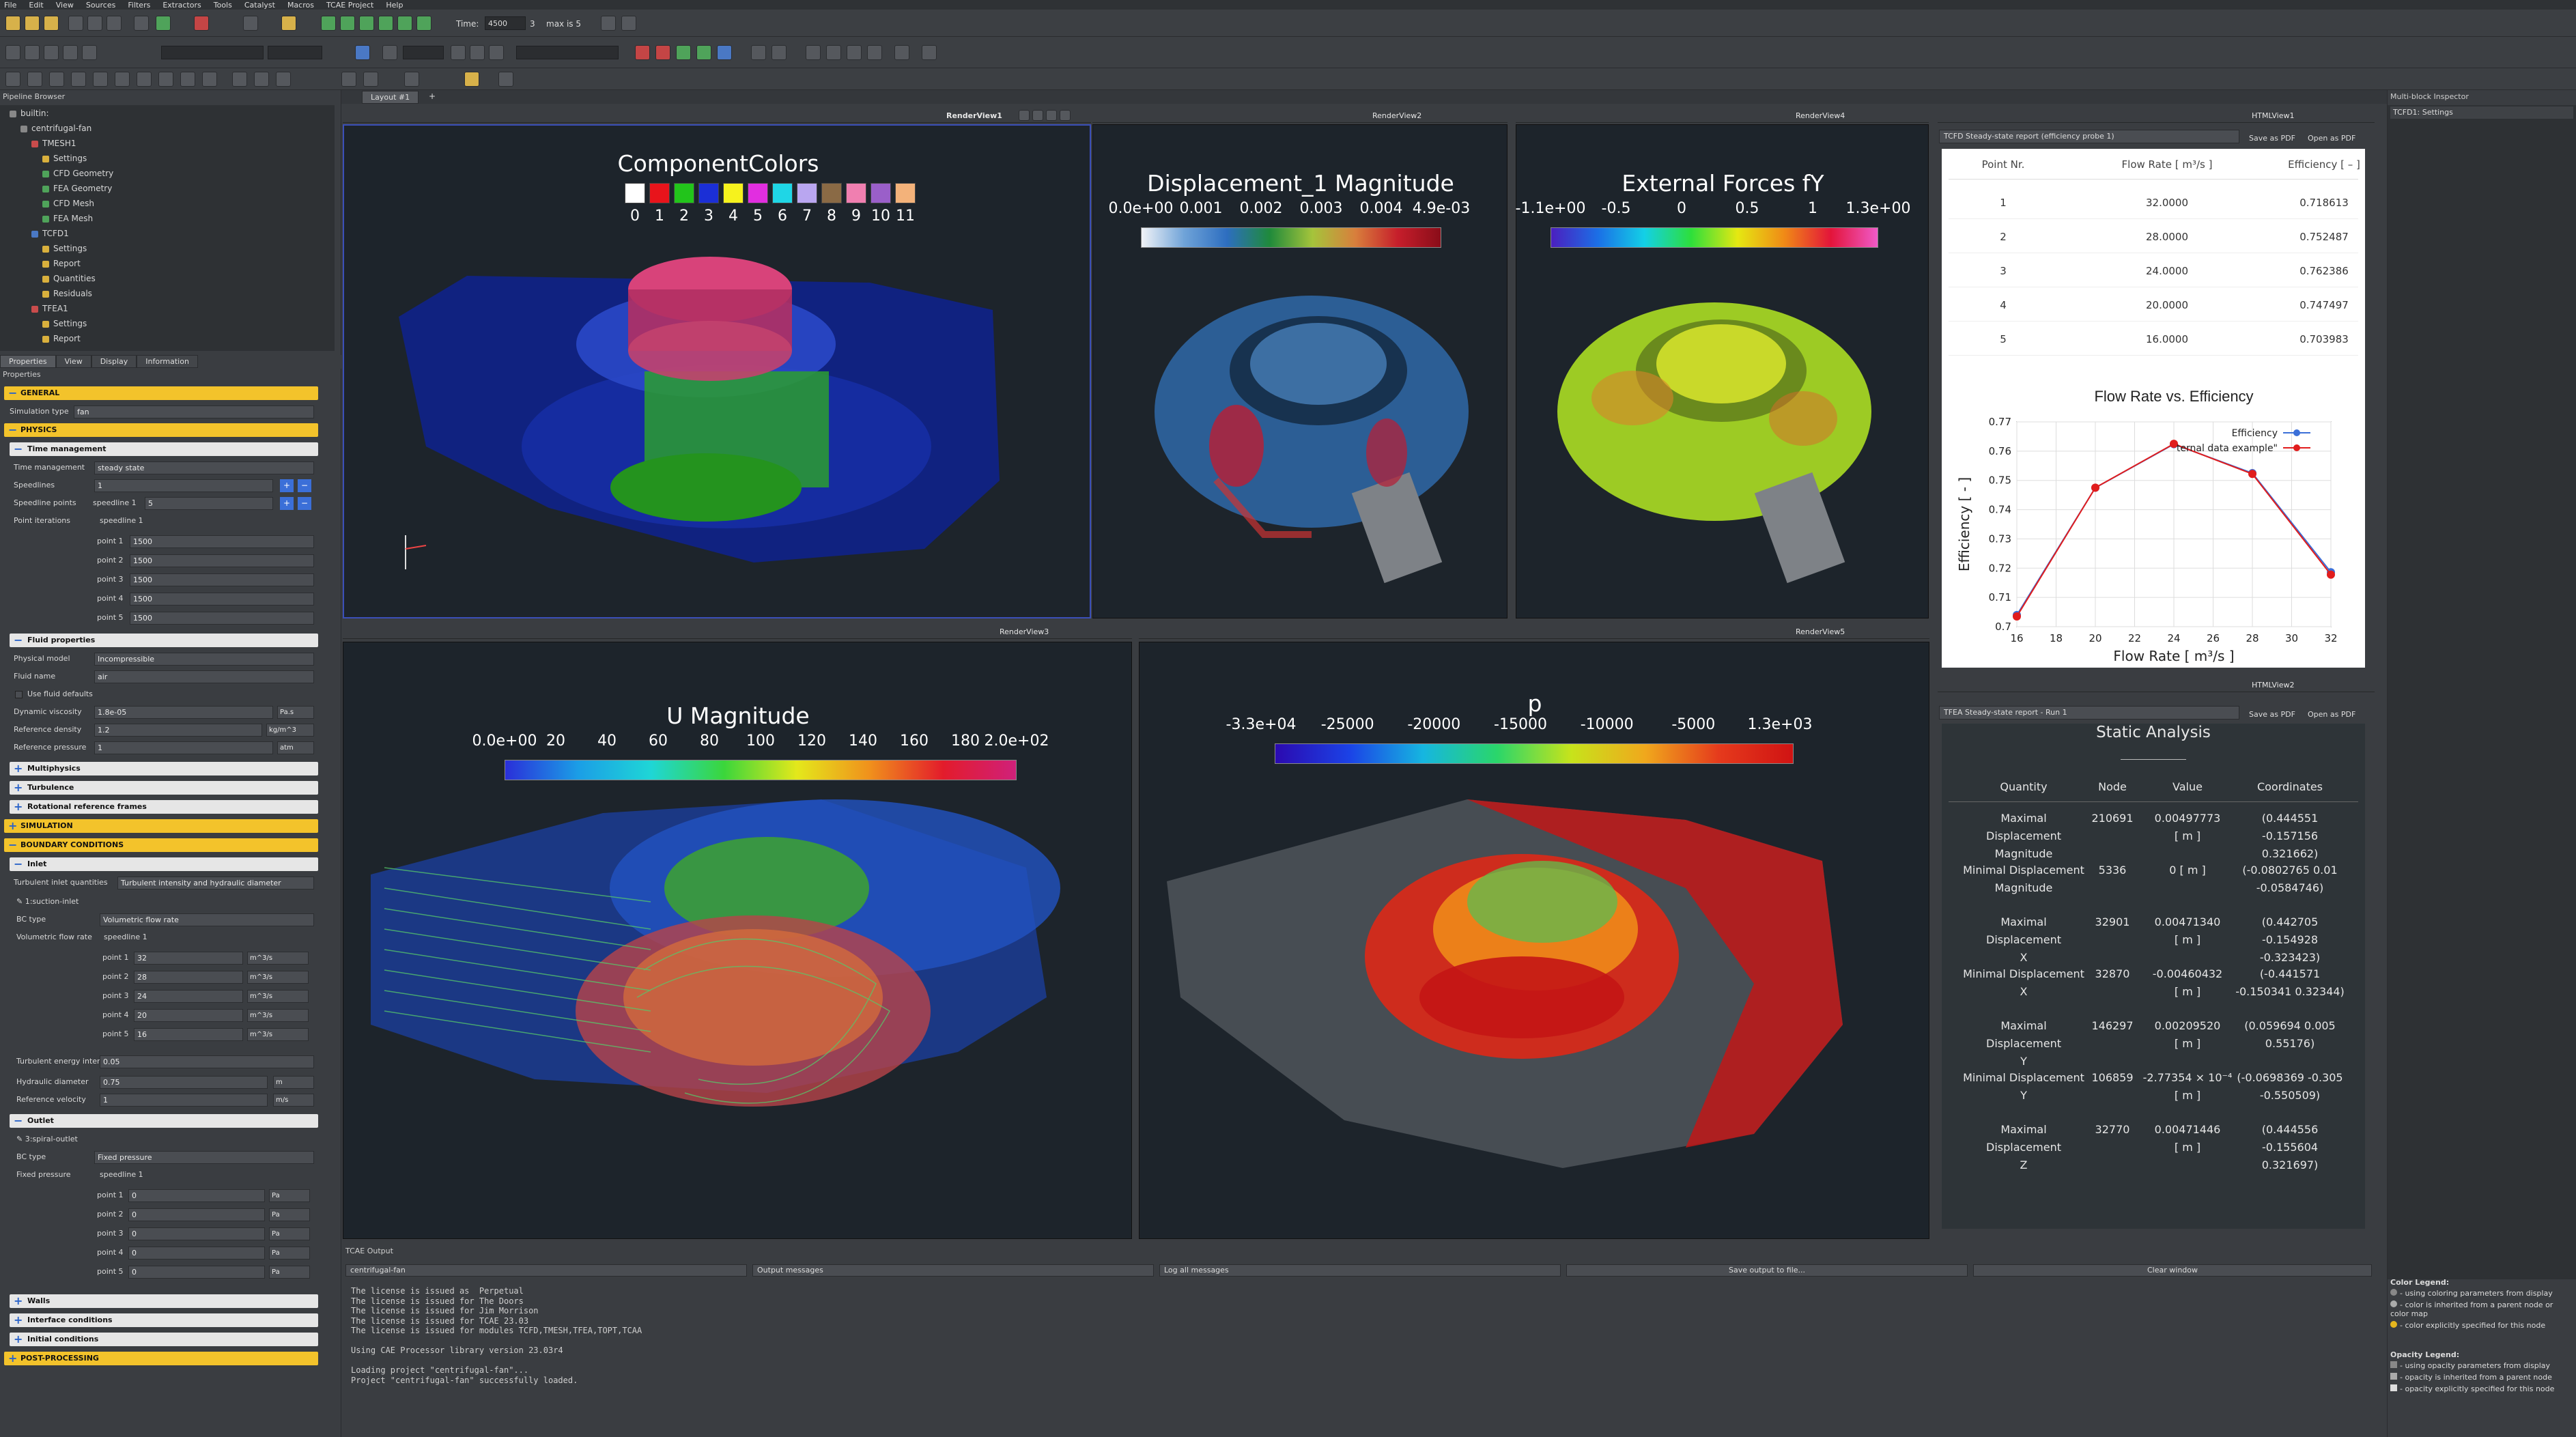  Describe the element at coordinates (288, 23) in the screenshot. I see `help-icon` at that location.